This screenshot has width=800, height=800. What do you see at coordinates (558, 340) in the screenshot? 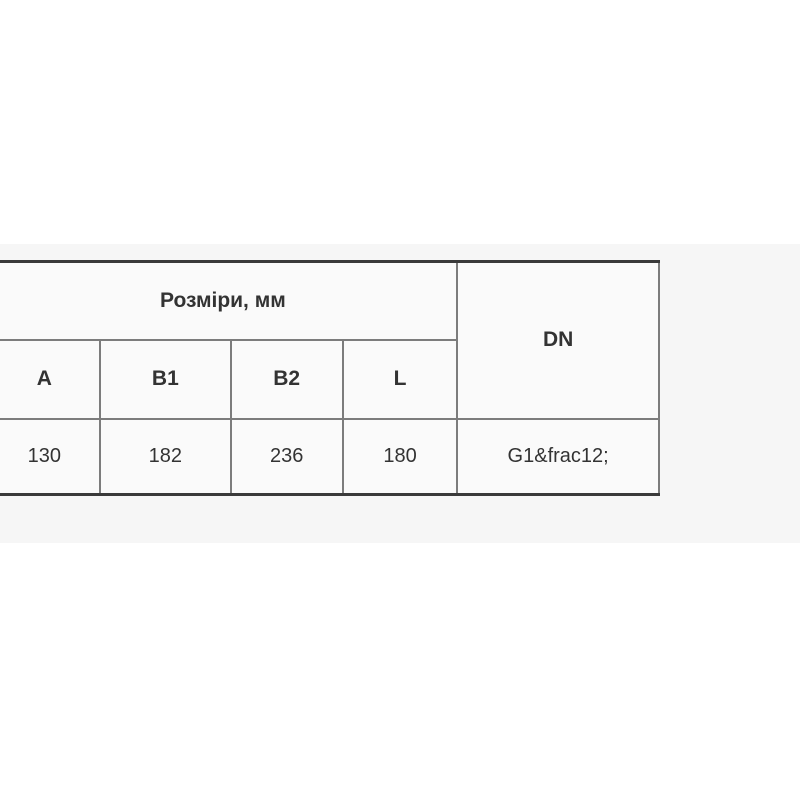
I see `column-header-dn: DN` at bounding box center [558, 340].